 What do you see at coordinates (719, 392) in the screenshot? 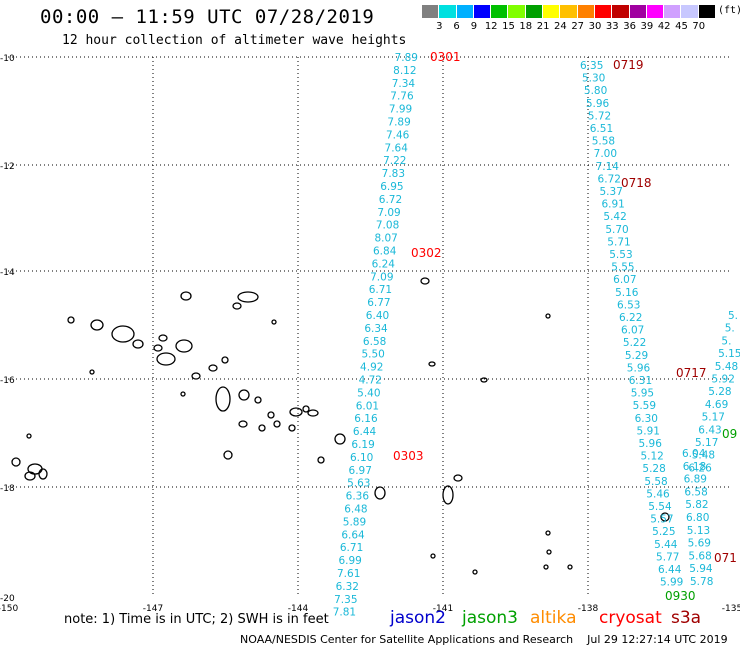
I see `wave-height-value: 5.28` at bounding box center [719, 392].